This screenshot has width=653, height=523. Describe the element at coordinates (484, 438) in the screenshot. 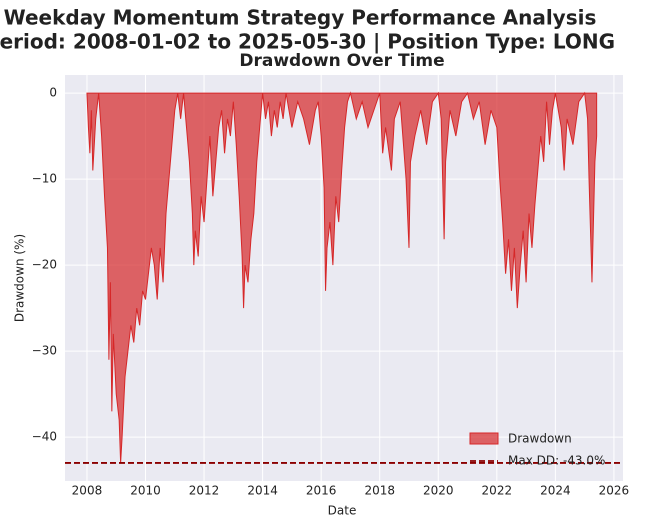

I see `legend-swatch` at that location.